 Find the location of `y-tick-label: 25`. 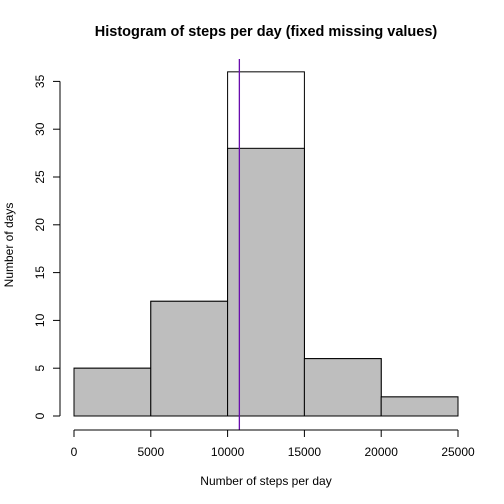

y-tick-label: 25 is located at coordinates (40, 177).